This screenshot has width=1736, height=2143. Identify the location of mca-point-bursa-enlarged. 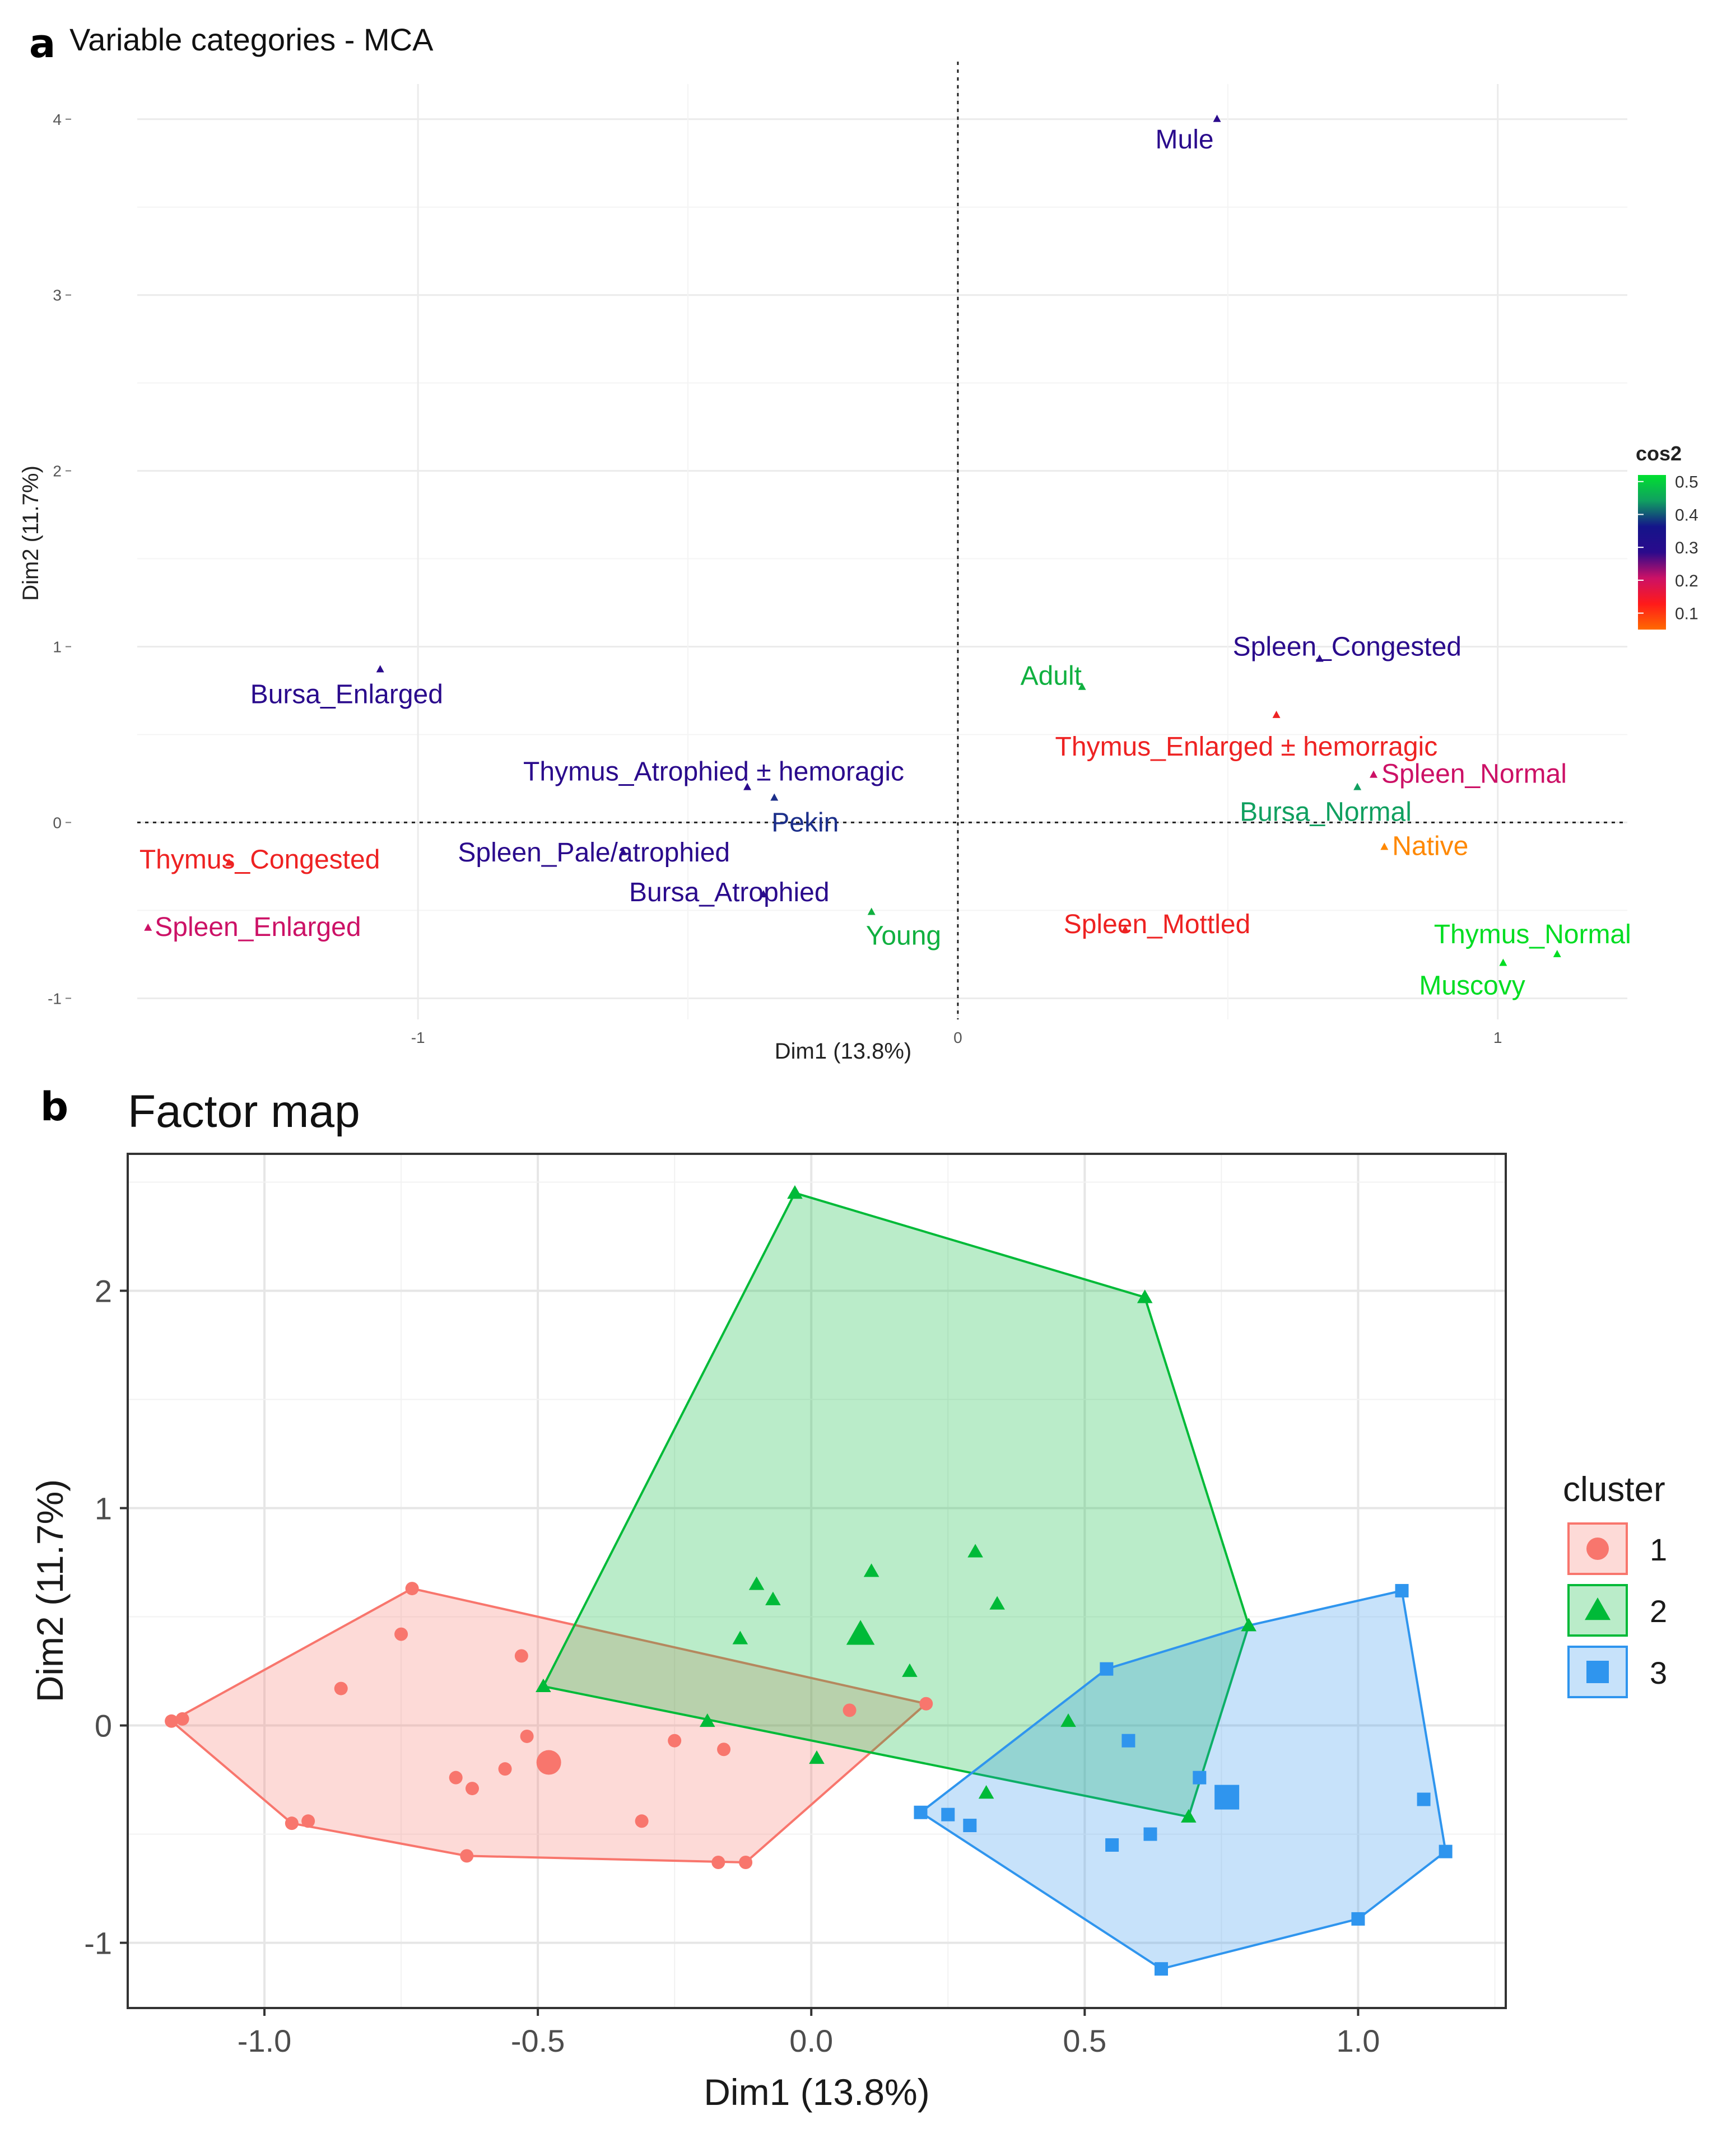
(380, 669).